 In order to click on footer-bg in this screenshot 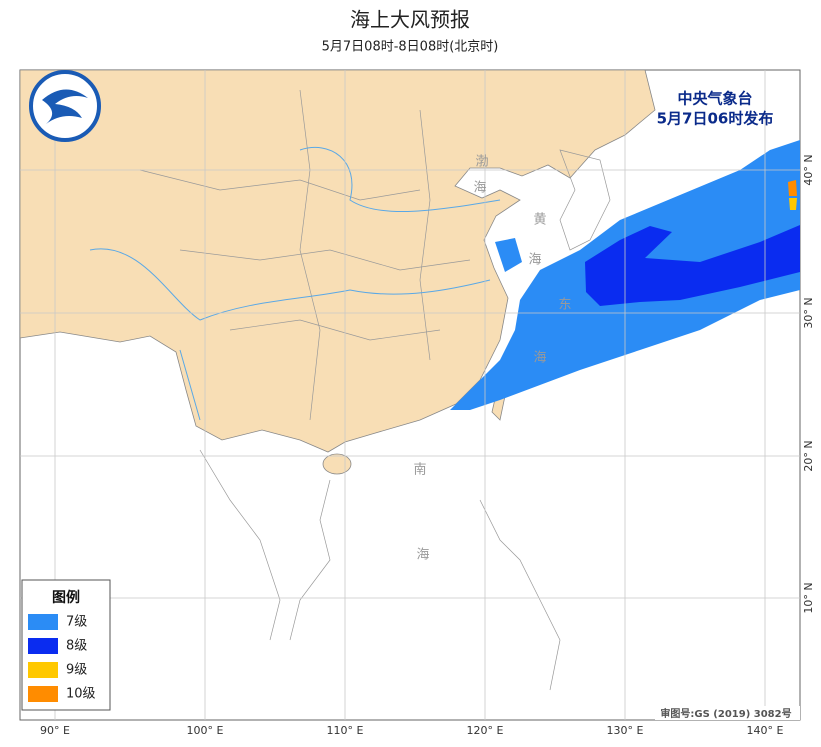, I will do `click(727, 713)`.